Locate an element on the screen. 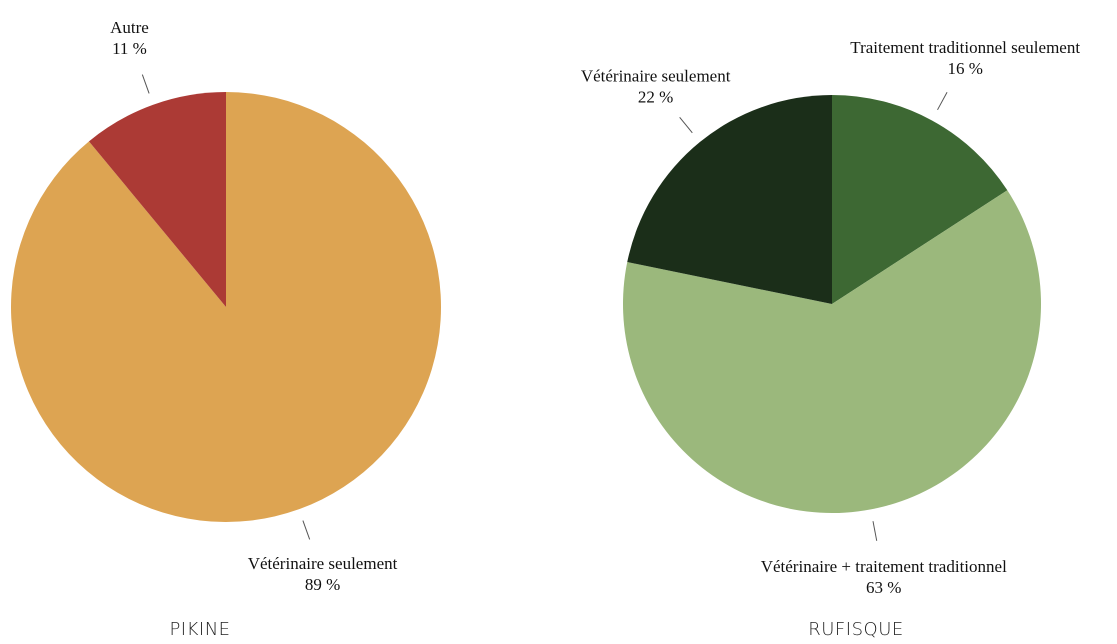  slice-value-label: 22 % is located at coordinates (655, 97).